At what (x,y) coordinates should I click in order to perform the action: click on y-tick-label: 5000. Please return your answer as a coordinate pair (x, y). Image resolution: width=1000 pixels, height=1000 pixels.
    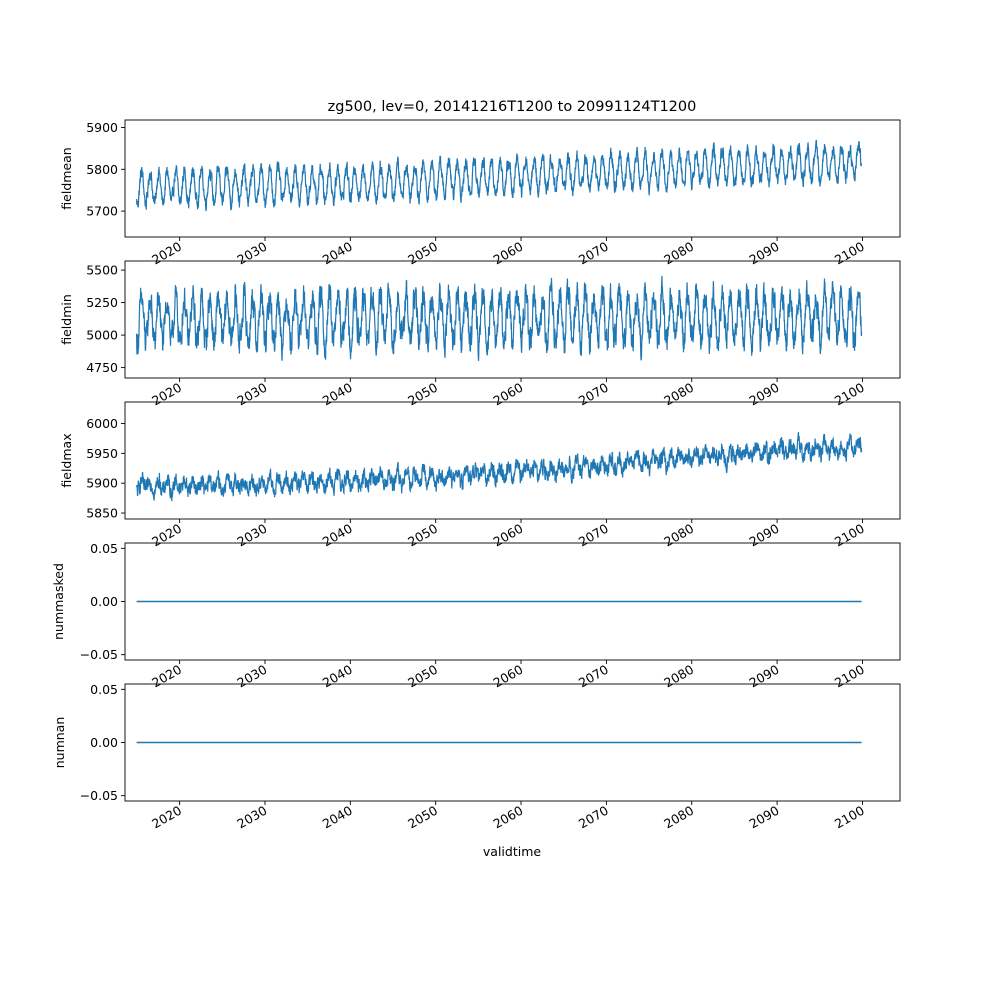
    Looking at the image, I should click on (102, 335).